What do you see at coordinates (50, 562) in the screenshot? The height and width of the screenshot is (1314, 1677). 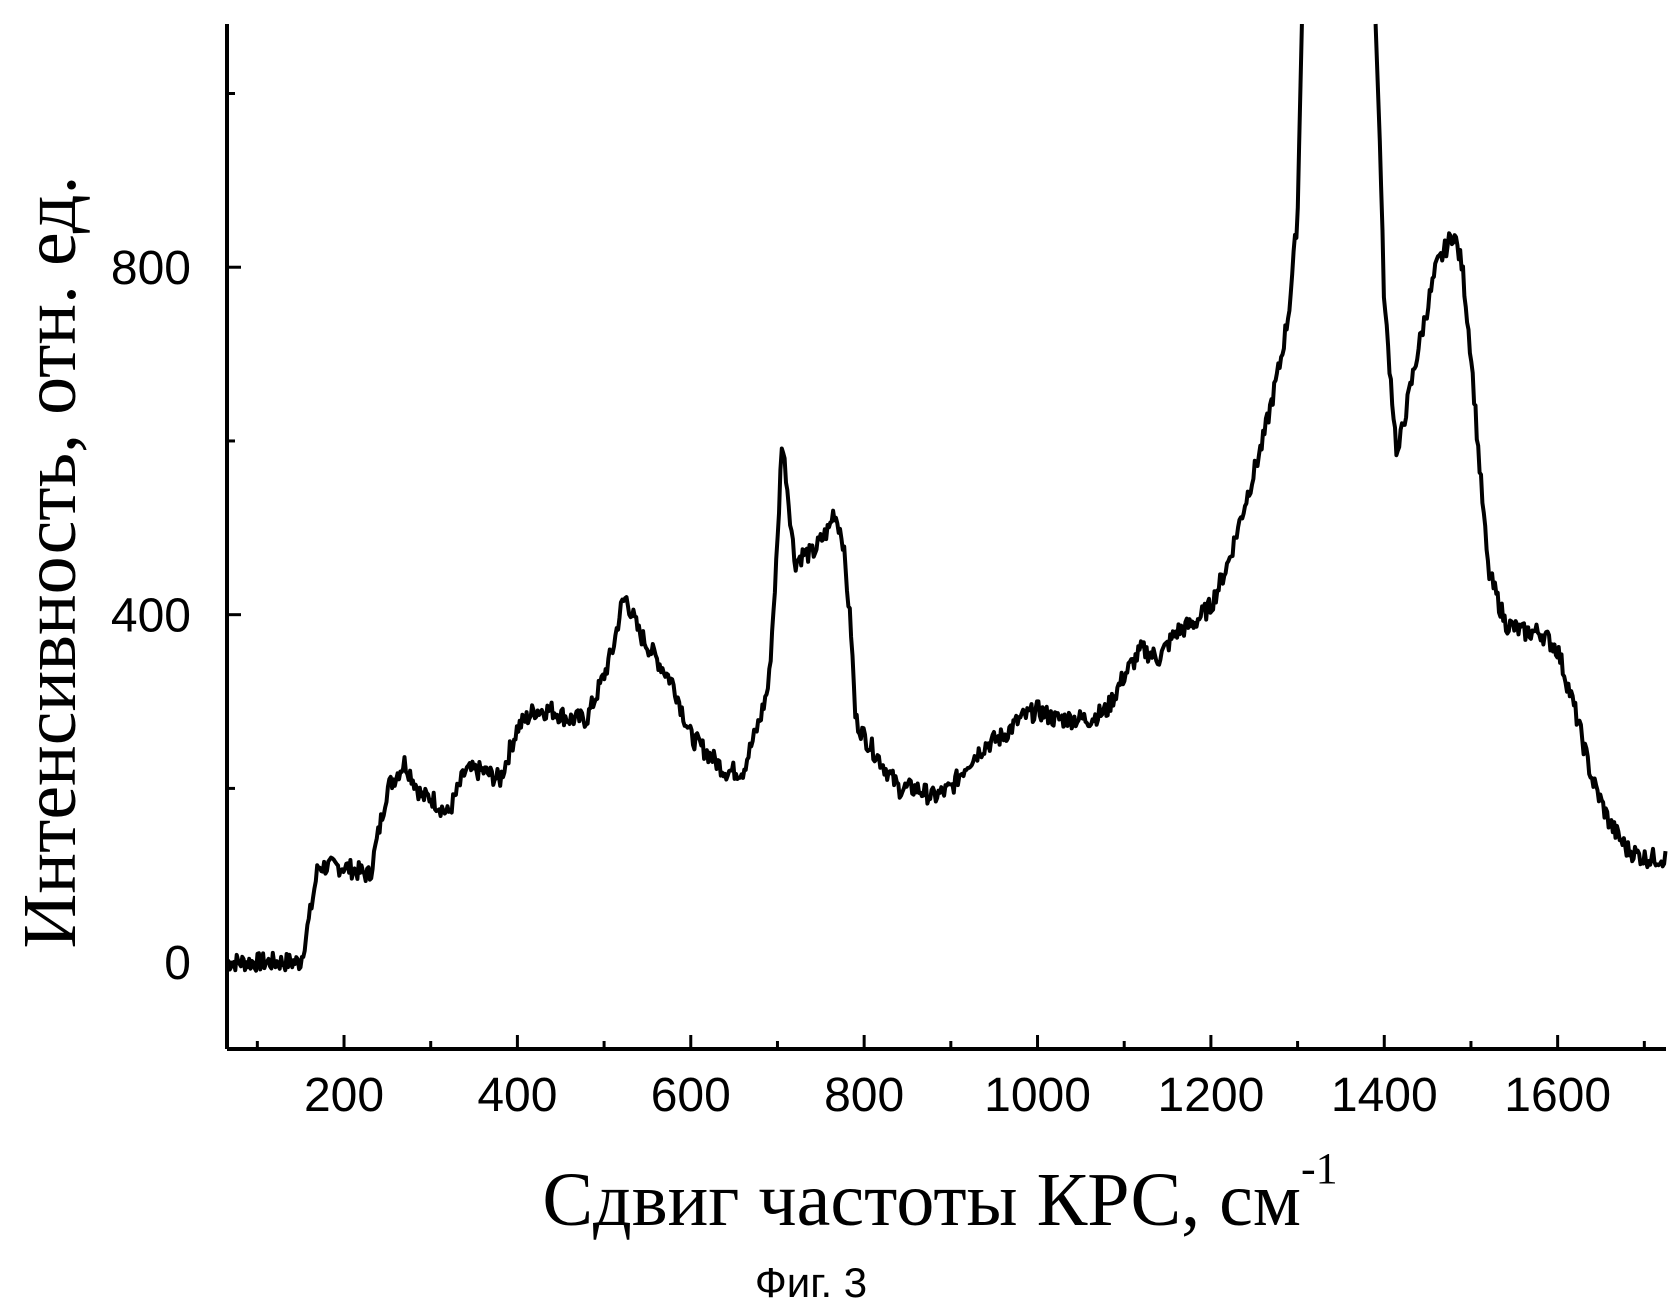 I see `y-axis-title: Интенсивность, отн. ед.` at bounding box center [50, 562].